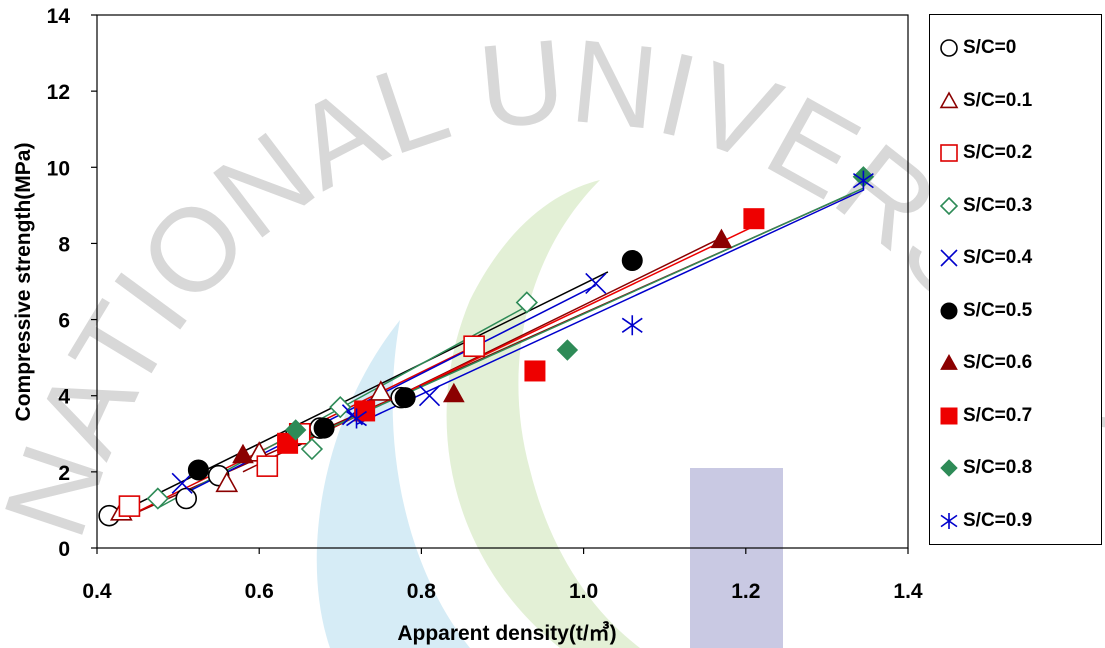 The width and height of the screenshot is (1105, 648). Describe the element at coordinates (58, 168) in the screenshot. I see `y-tick-label: 10` at that location.